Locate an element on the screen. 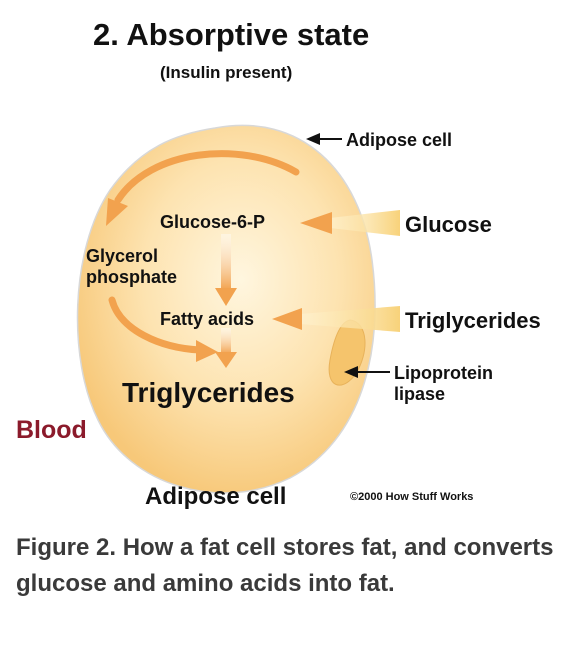 The height and width of the screenshot is (662, 578). adipose-cell-pointer-head is located at coordinates (313, 139).